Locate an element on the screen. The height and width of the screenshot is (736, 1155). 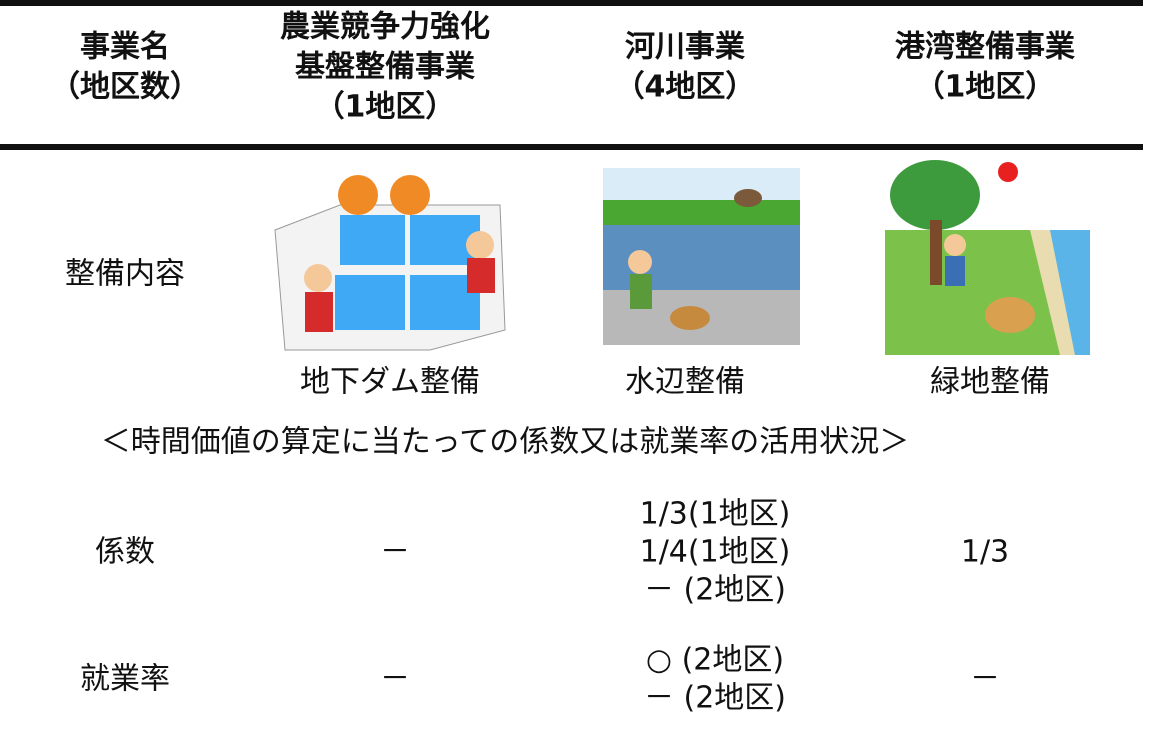
cell-text: 1/3 is located at coordinates (985, 552).